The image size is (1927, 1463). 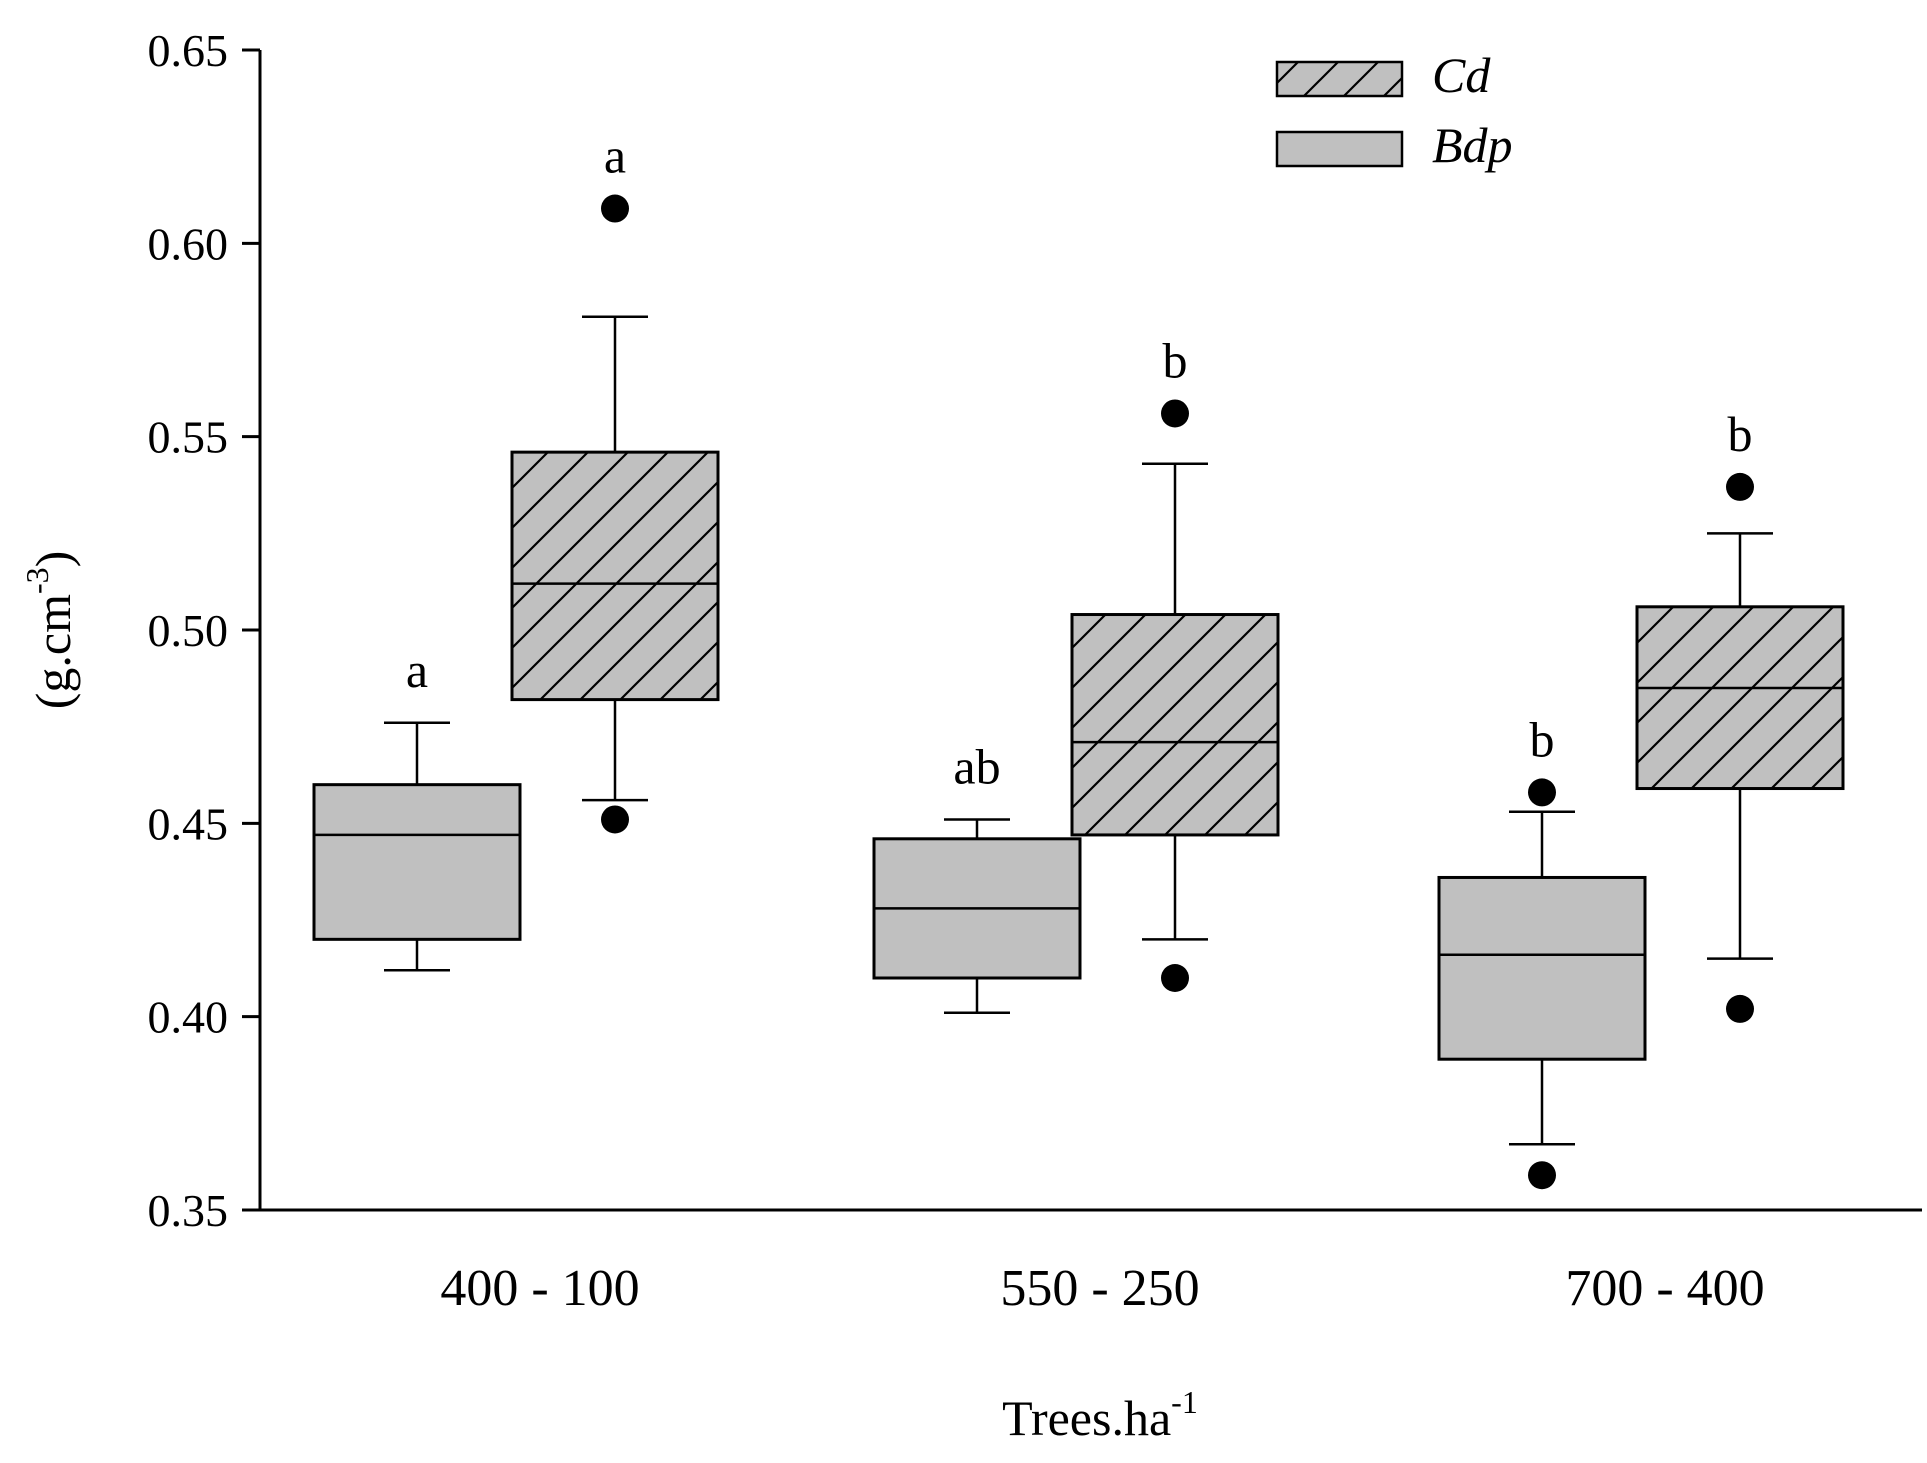 I want to click on x-category-label: 400 - 100, so click(x=539, y=1288).